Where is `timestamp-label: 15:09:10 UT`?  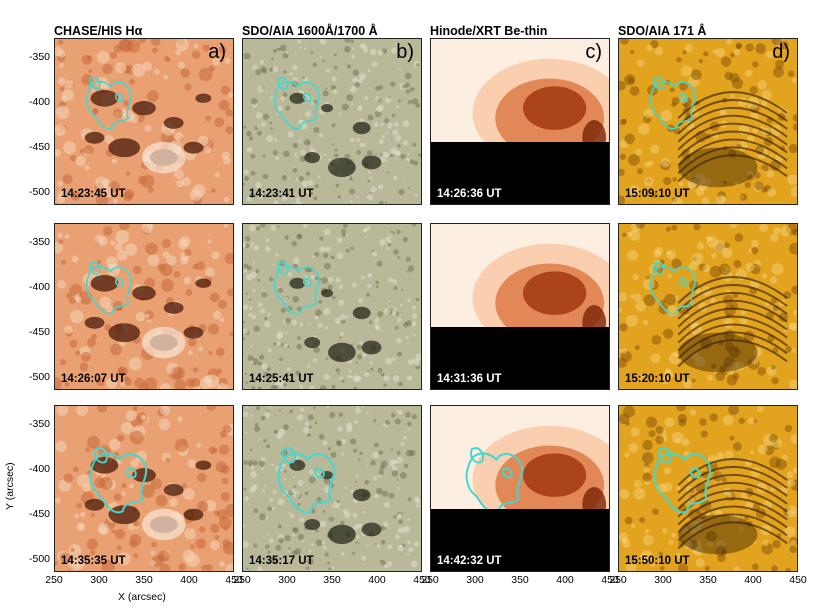 timestamp-label: 15:09:10 UT is located at coordinates (657, 194).